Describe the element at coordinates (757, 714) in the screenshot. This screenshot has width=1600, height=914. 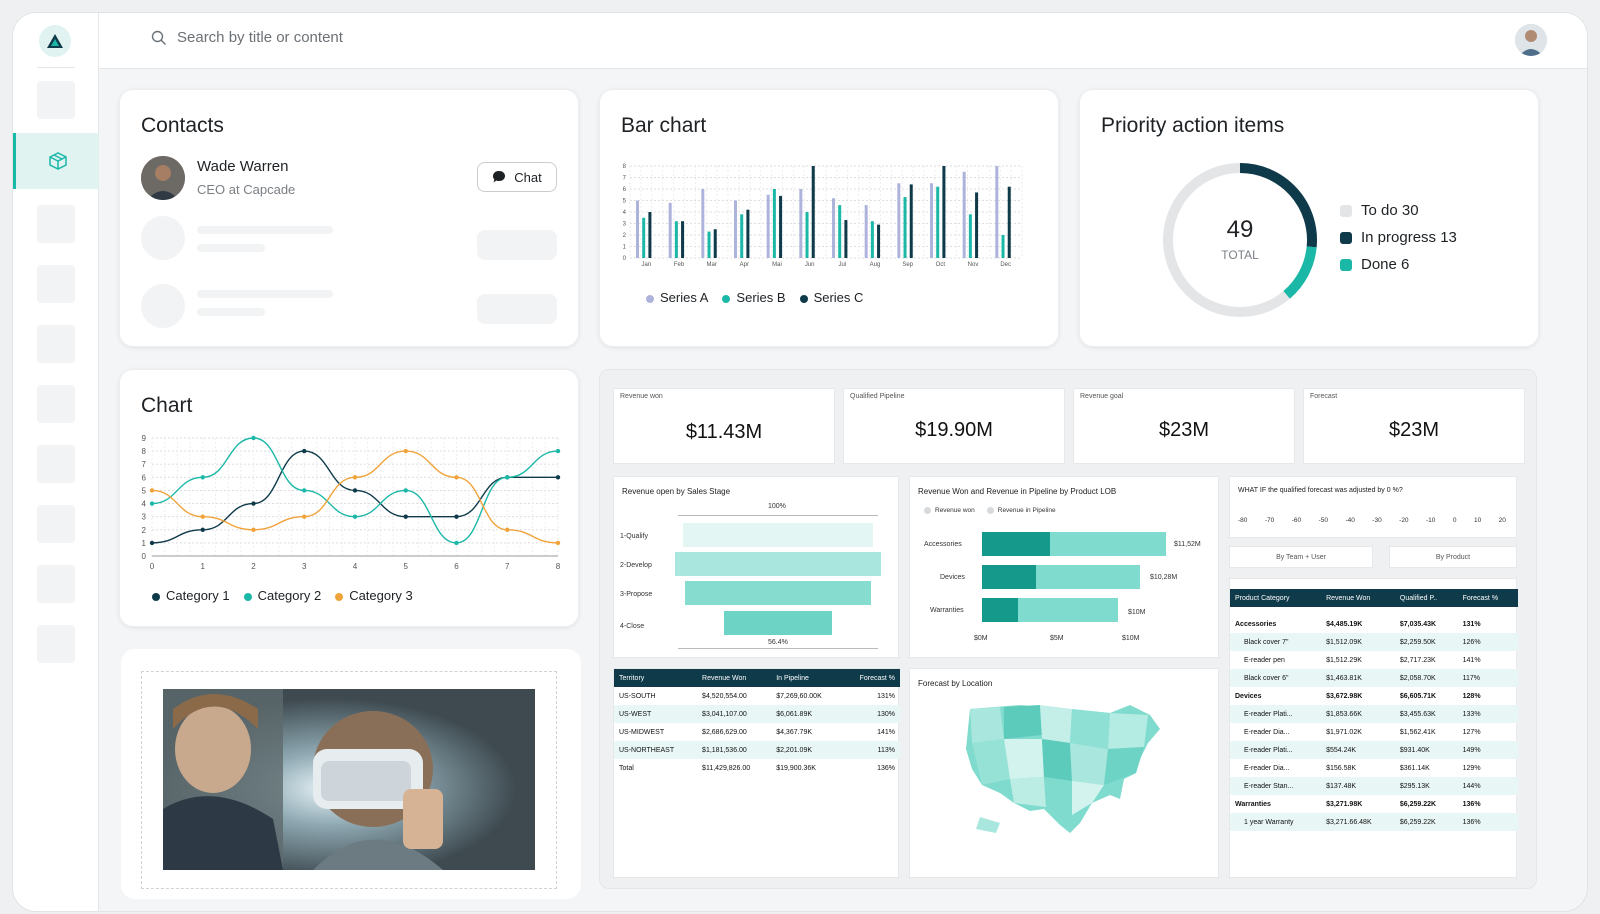
I see `table-row: US-WEST $3,041,107.00 $6,061.89K 130%` at that location.